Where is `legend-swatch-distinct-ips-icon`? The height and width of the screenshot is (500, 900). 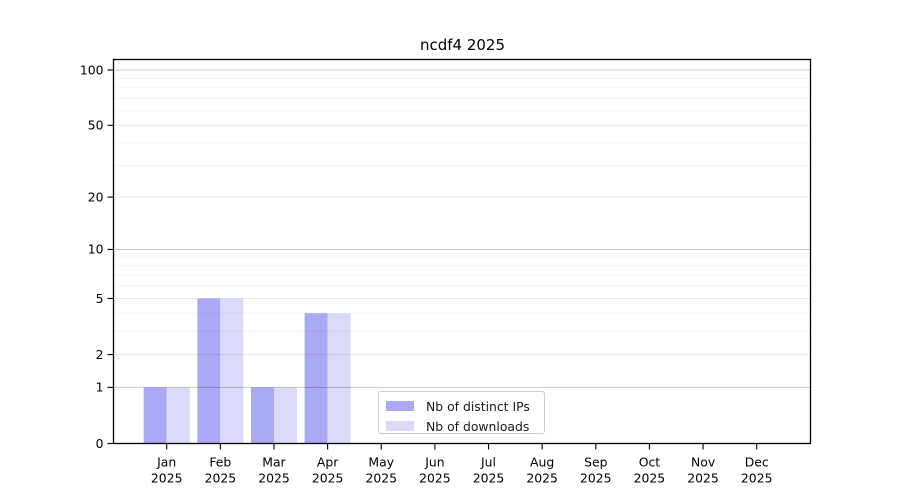 legend-swatch-distinct-ips-icon is located at coordinates (400, 406).